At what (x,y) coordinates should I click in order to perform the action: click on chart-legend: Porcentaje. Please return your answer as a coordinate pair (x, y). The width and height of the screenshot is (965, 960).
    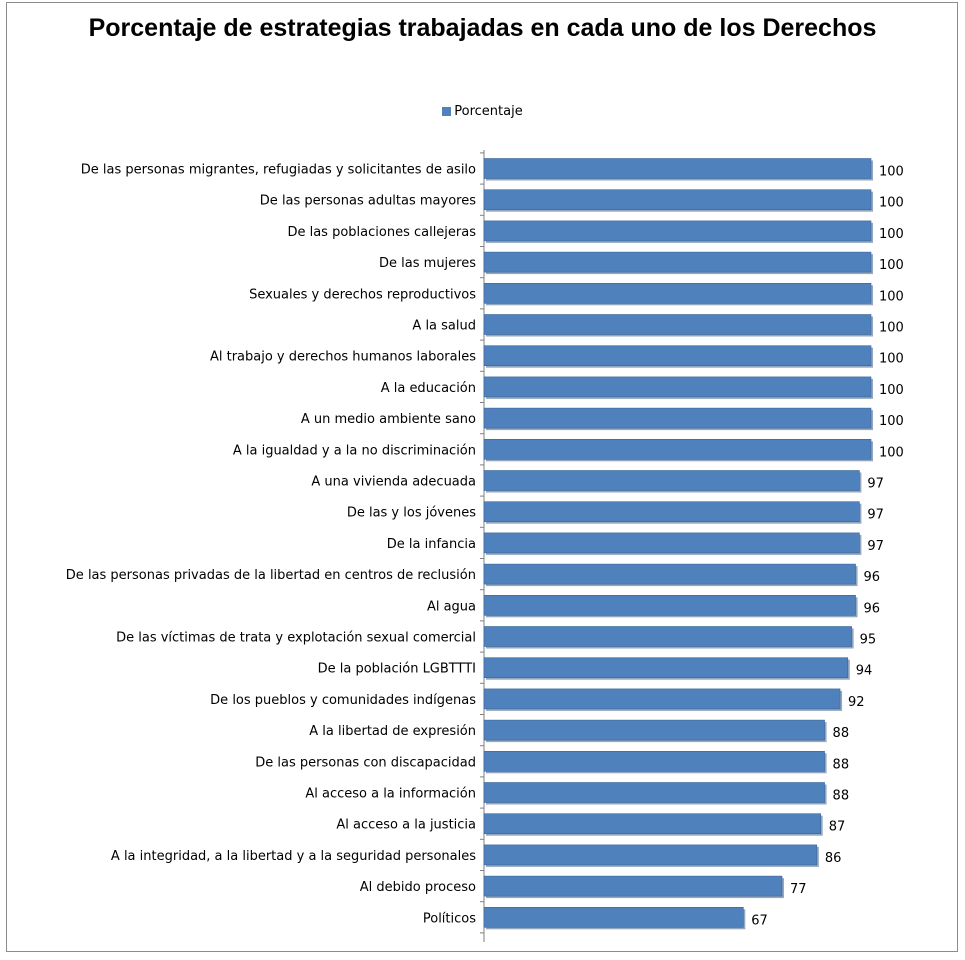
    Looking at the image, I should click on (482, 111).